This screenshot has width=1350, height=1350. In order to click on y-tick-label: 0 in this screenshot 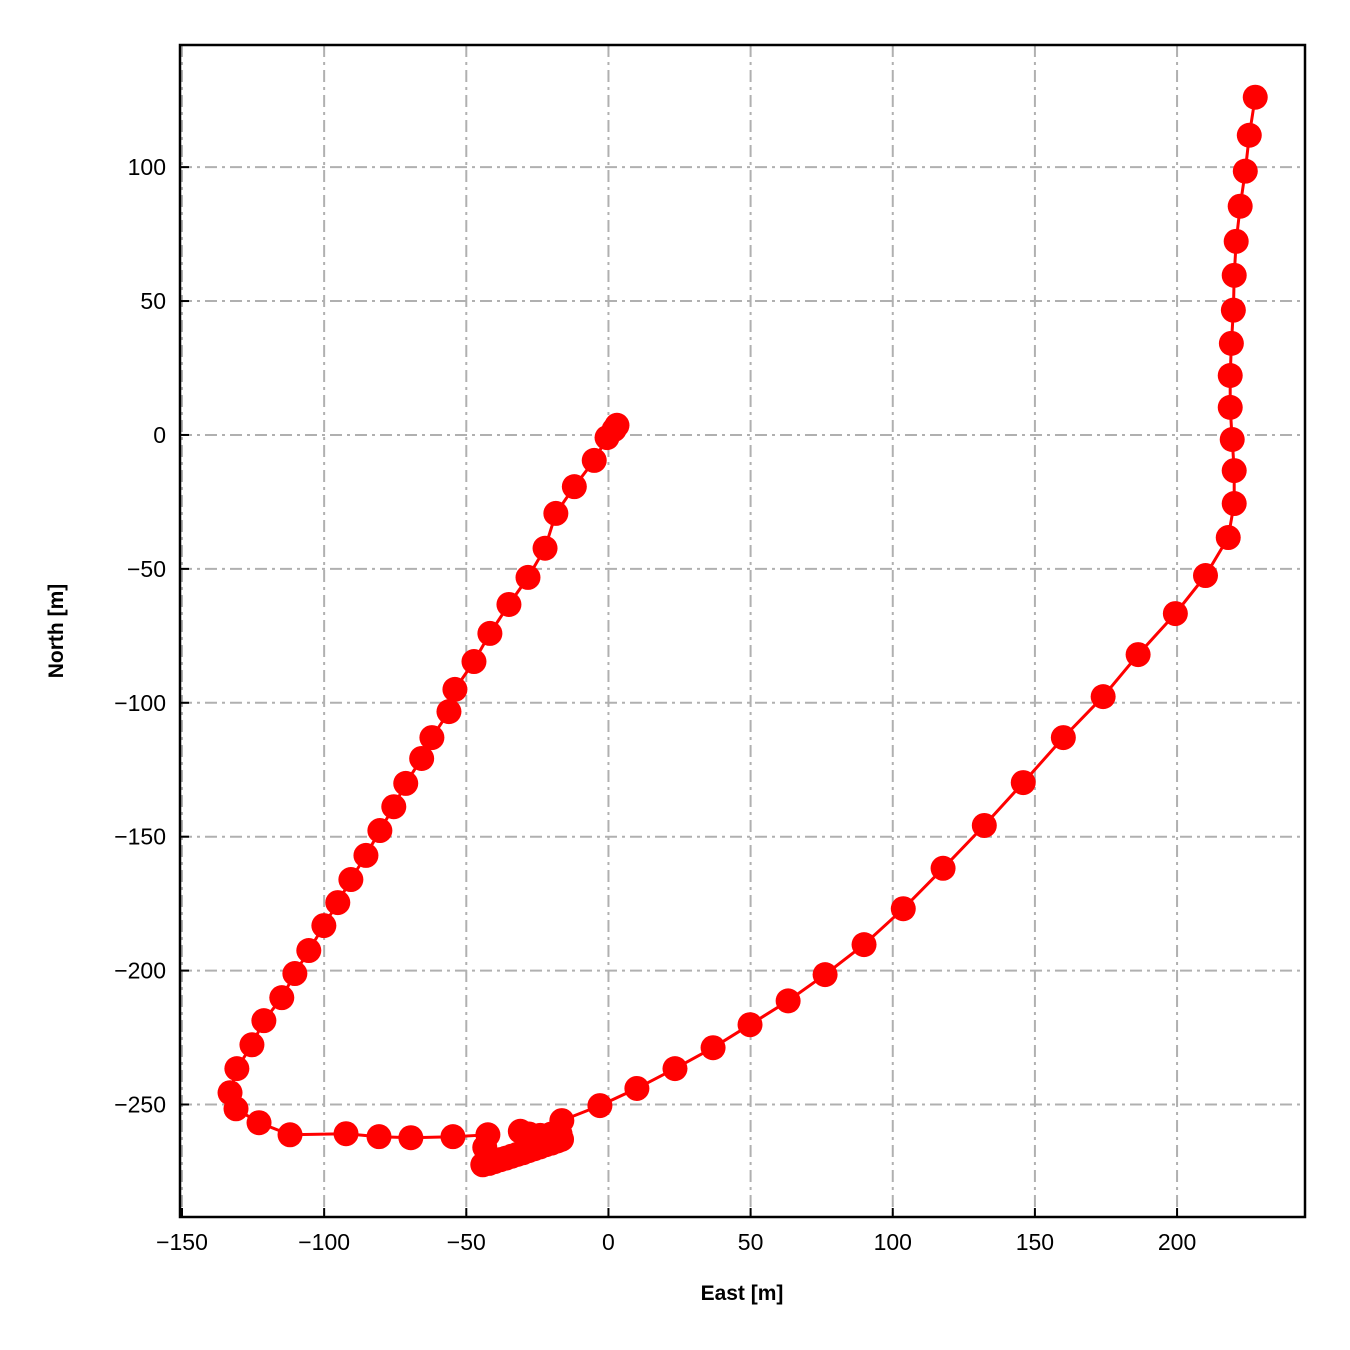, I will do `click(159, 435)`.